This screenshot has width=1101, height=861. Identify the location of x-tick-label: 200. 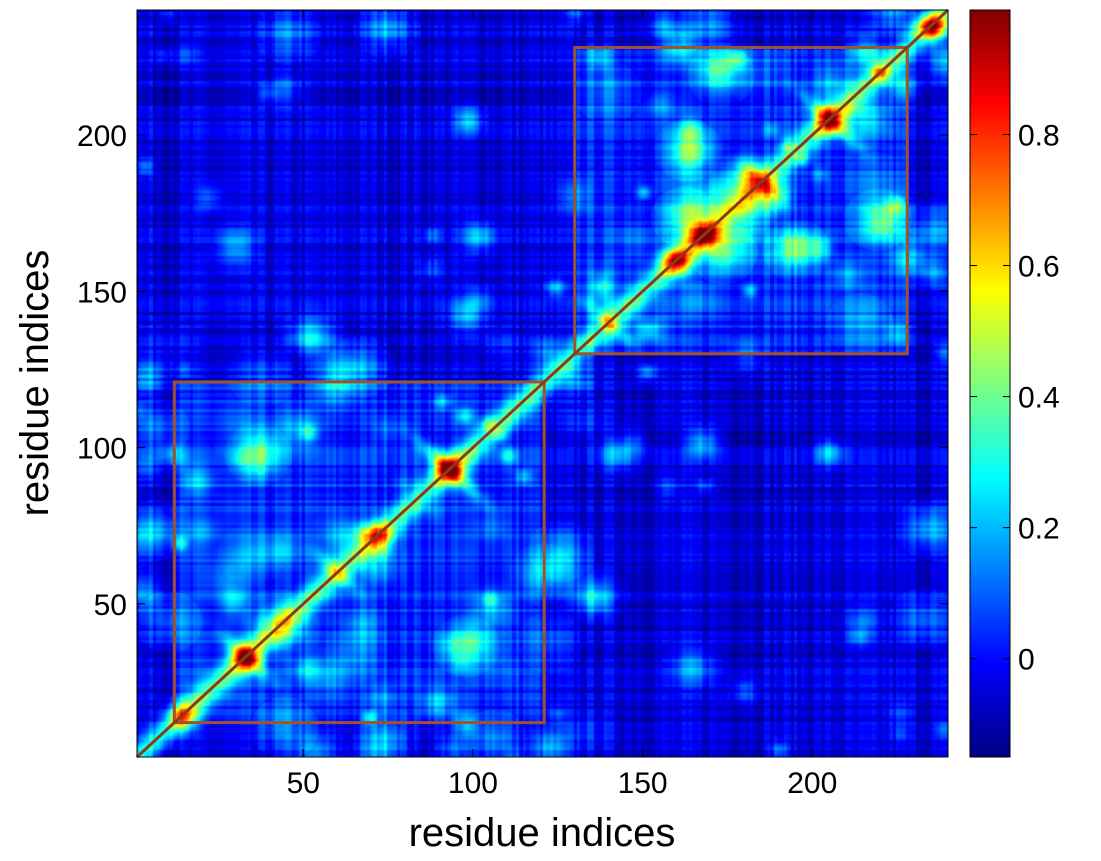
(812, 783).